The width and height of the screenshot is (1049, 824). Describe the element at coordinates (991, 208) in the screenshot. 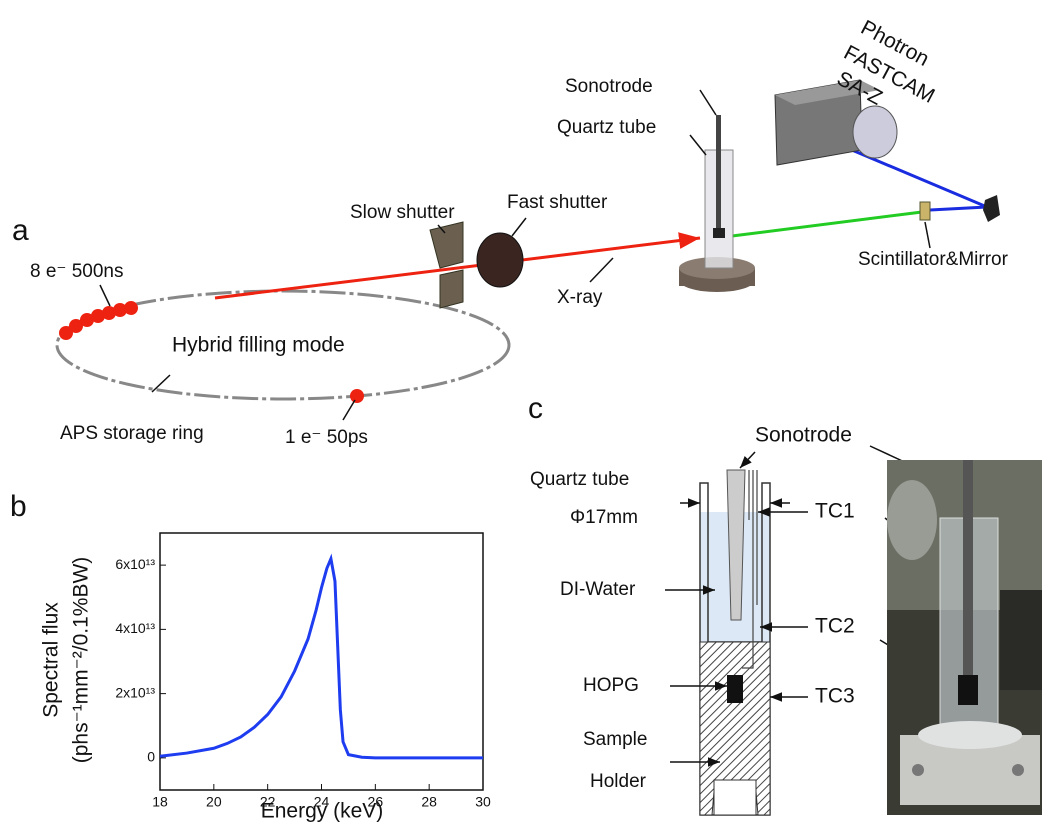

I see `mirror` at that location.